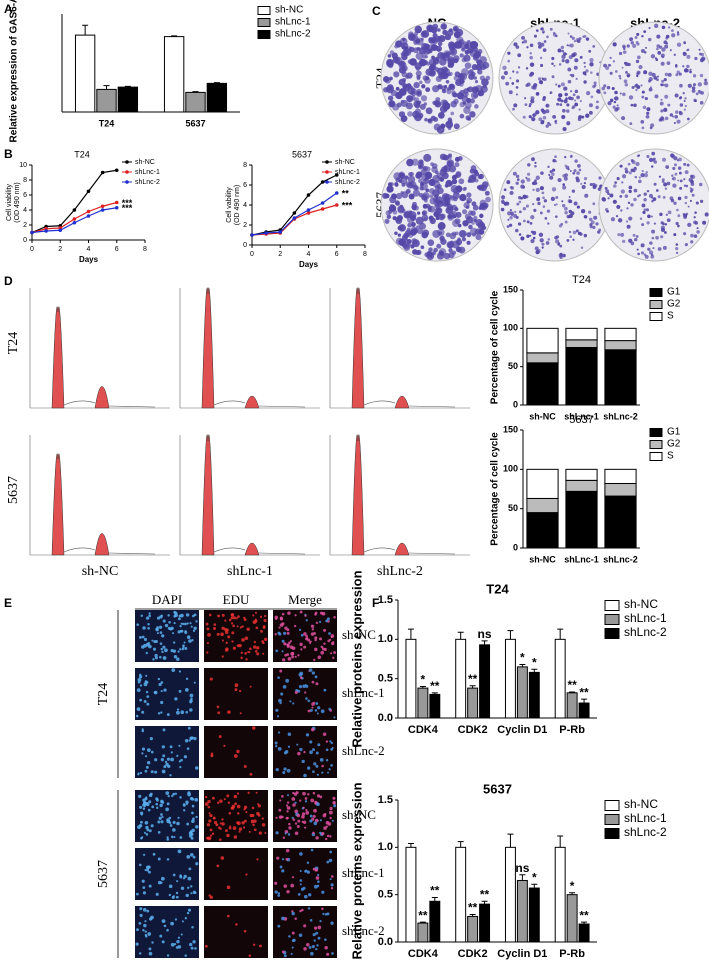 The height and width of the screenshot is (968, 709). What do you see at coordinates (385, 847) in the screenshot?
I see `y-tick-label: 1.0` at bounding box center [385, 847].